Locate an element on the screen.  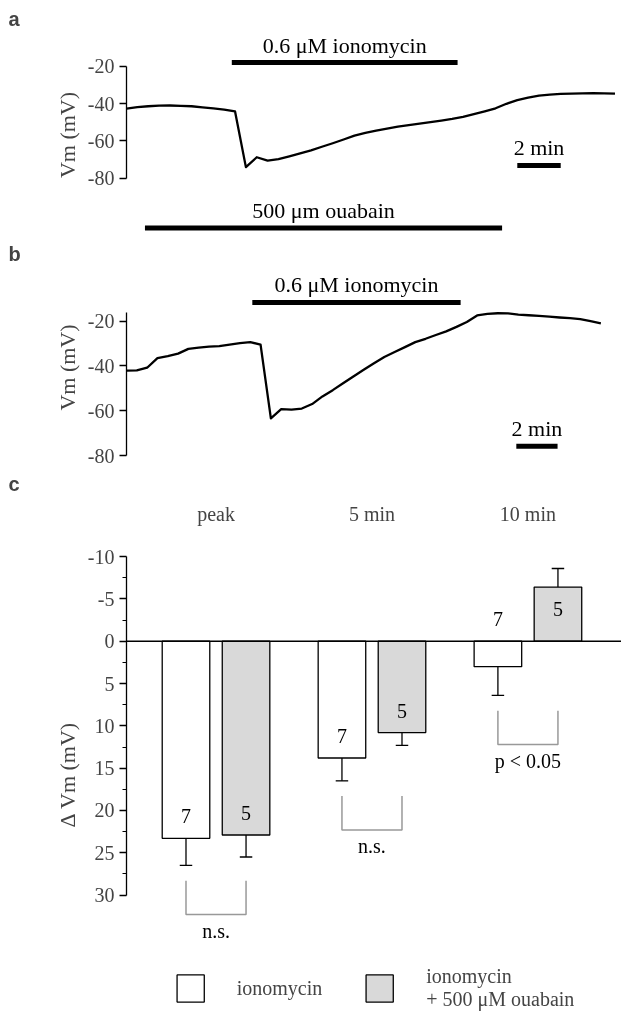
legend-label: ionomycin is located at coordinates (279, 988).